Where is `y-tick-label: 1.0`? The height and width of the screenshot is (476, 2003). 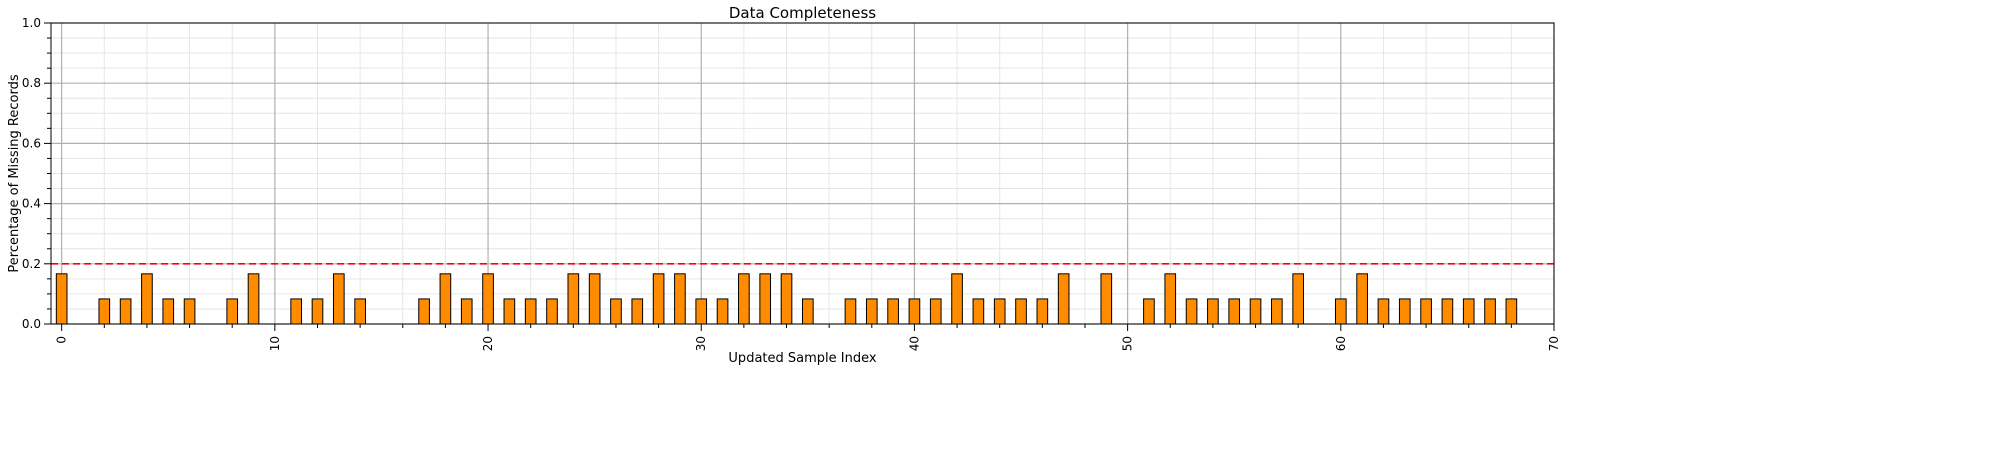
y-tick-label: 1.0 is located at coordinates (31, 23).